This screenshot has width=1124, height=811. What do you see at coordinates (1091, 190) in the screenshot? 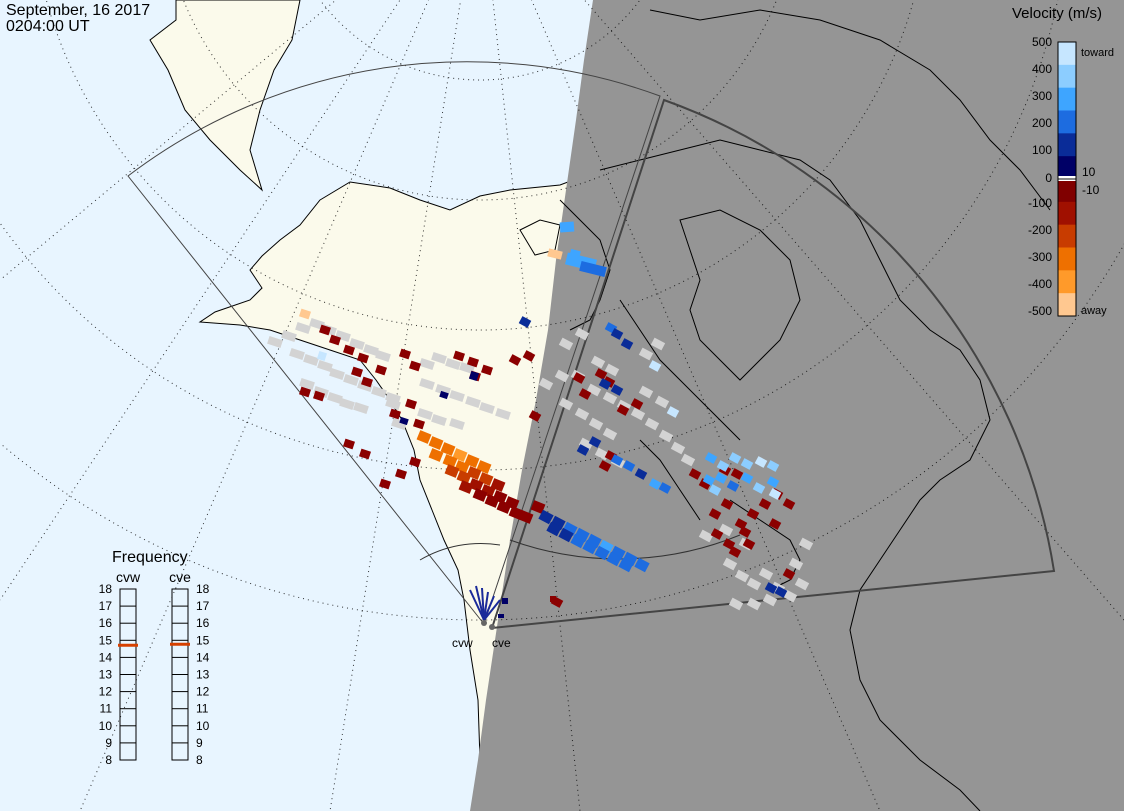
I see `colorbar-tick-label: -10` at bounding box center [1091, 190].